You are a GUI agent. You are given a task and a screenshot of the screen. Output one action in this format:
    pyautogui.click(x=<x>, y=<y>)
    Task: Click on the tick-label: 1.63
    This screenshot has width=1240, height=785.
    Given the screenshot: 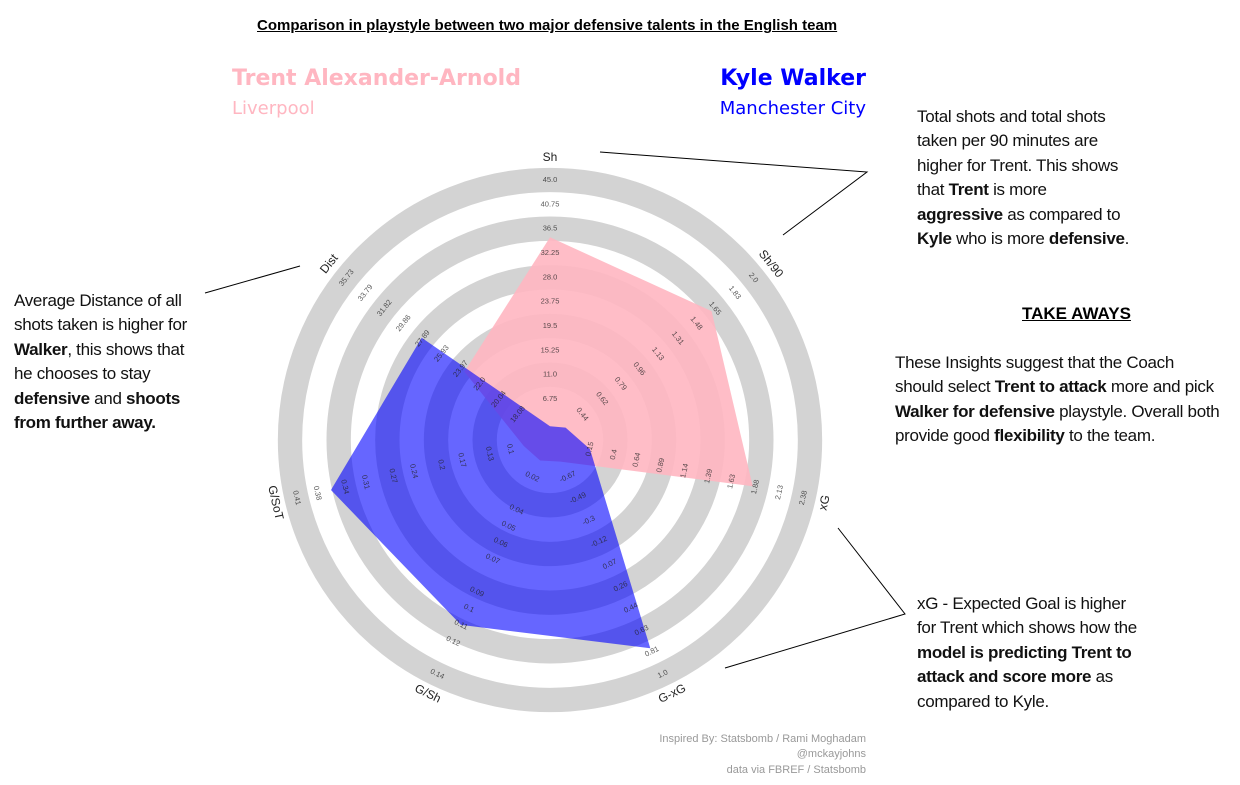 What is the action you would take?
    pyautogui.click(x=731, y=481)
    